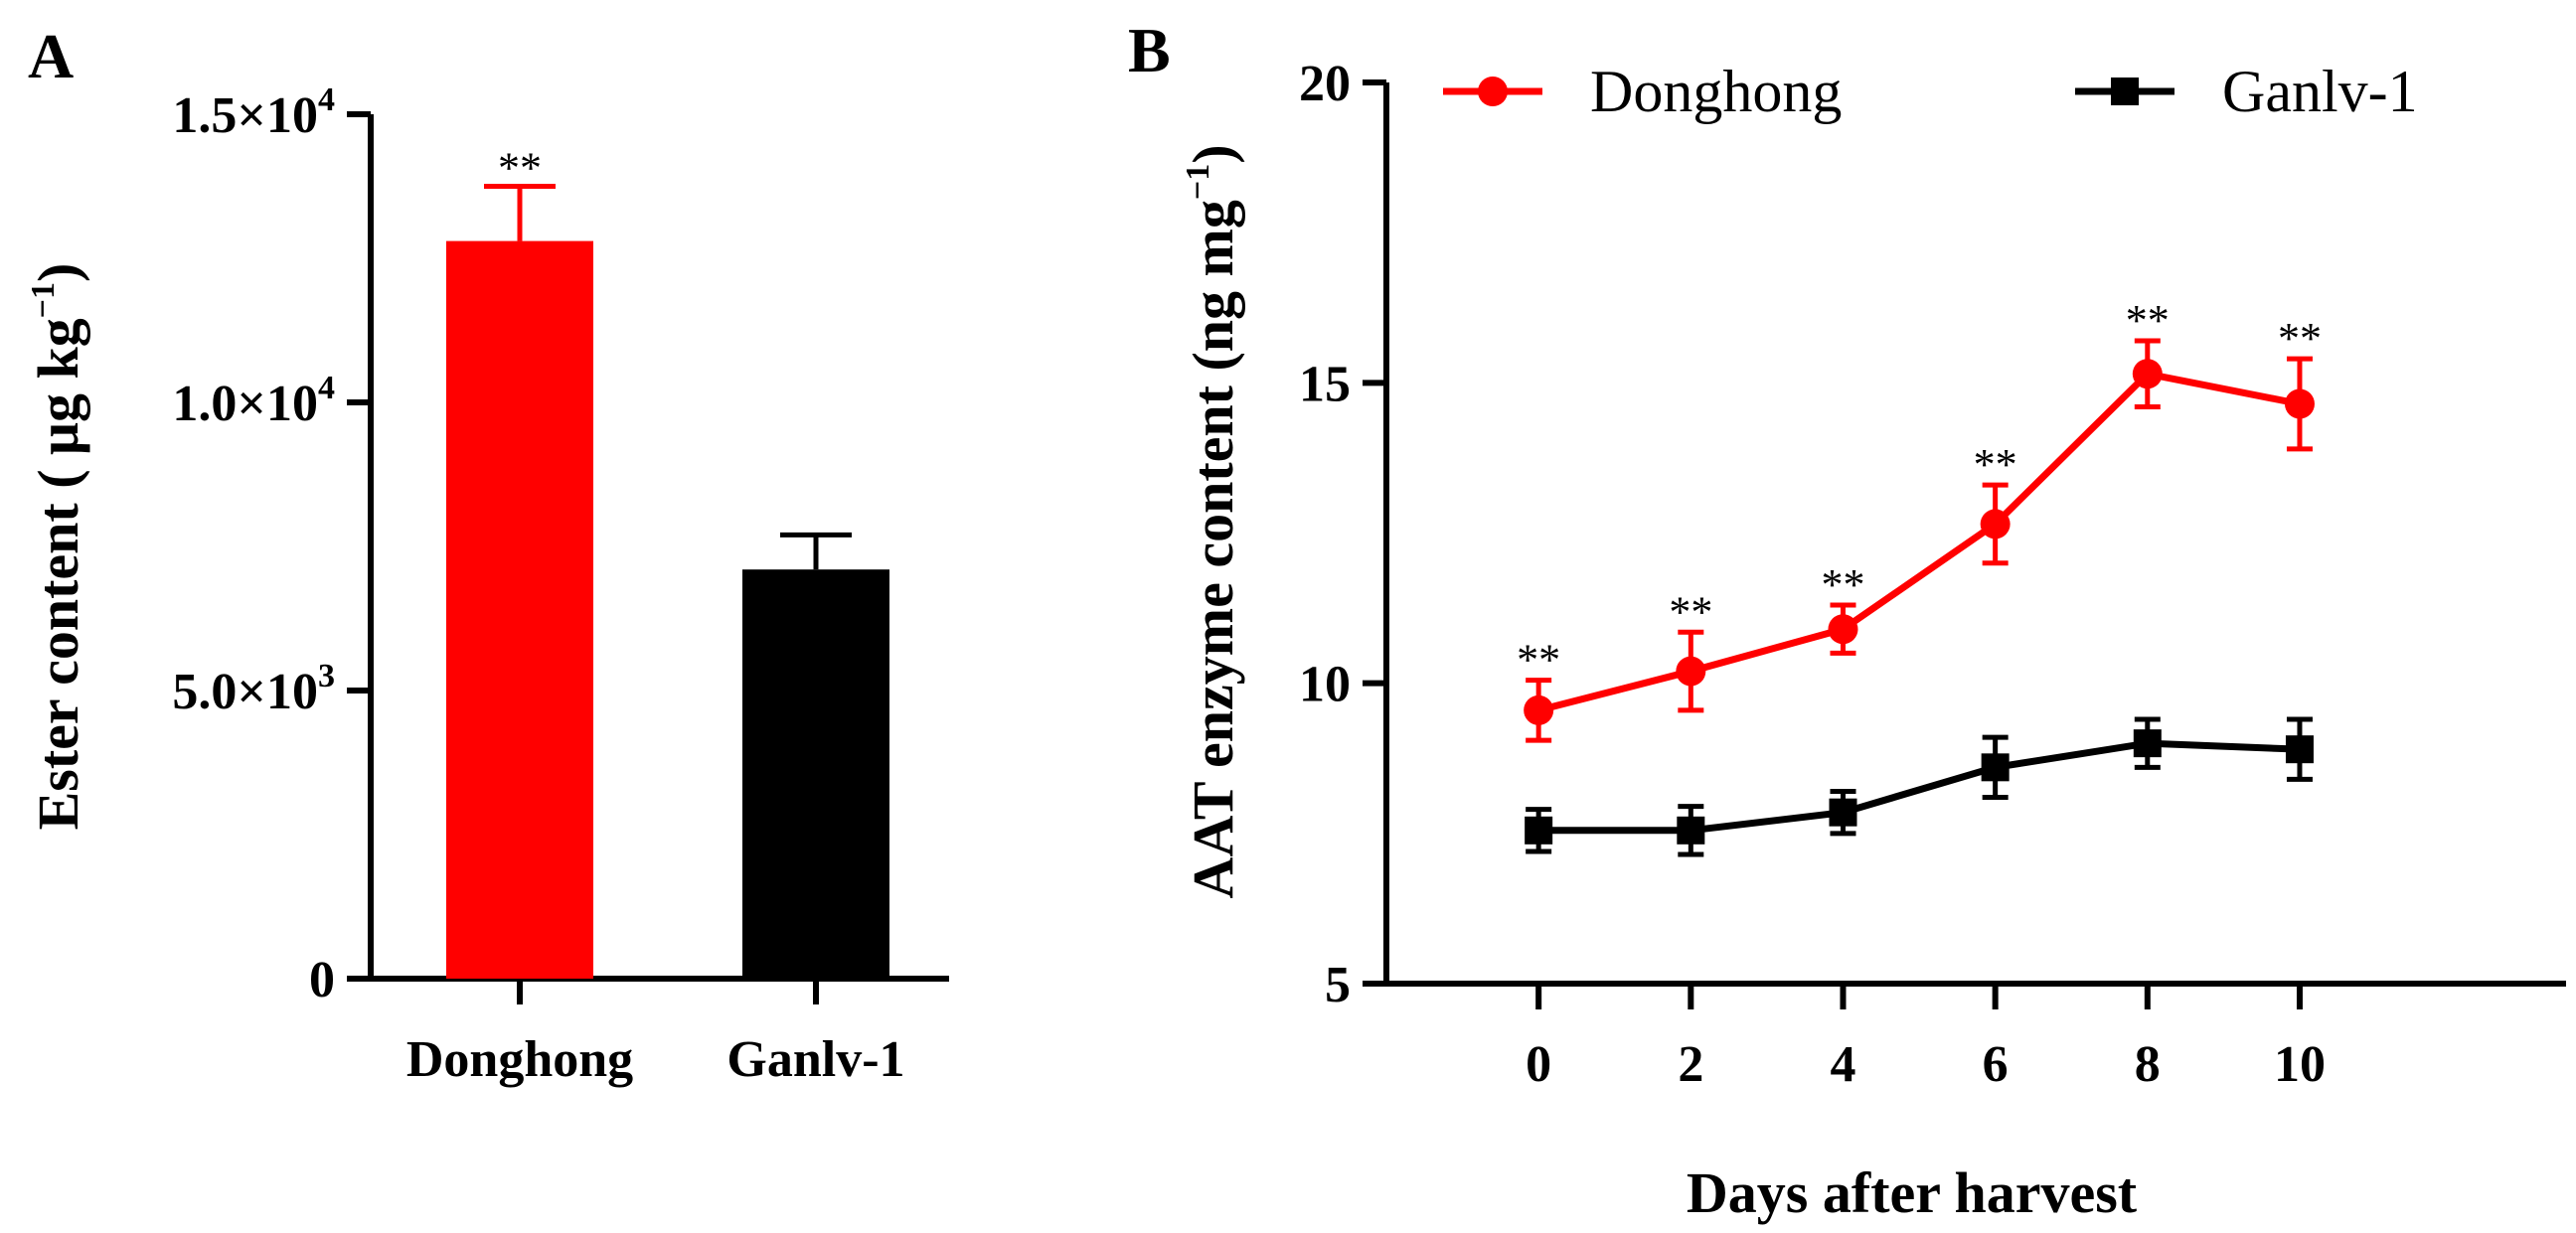  What do you see at coordinates (1325, 384) in the screenshot?
I see `panel-b-y-tick-label: 15` at bounding box center [1325, 384].